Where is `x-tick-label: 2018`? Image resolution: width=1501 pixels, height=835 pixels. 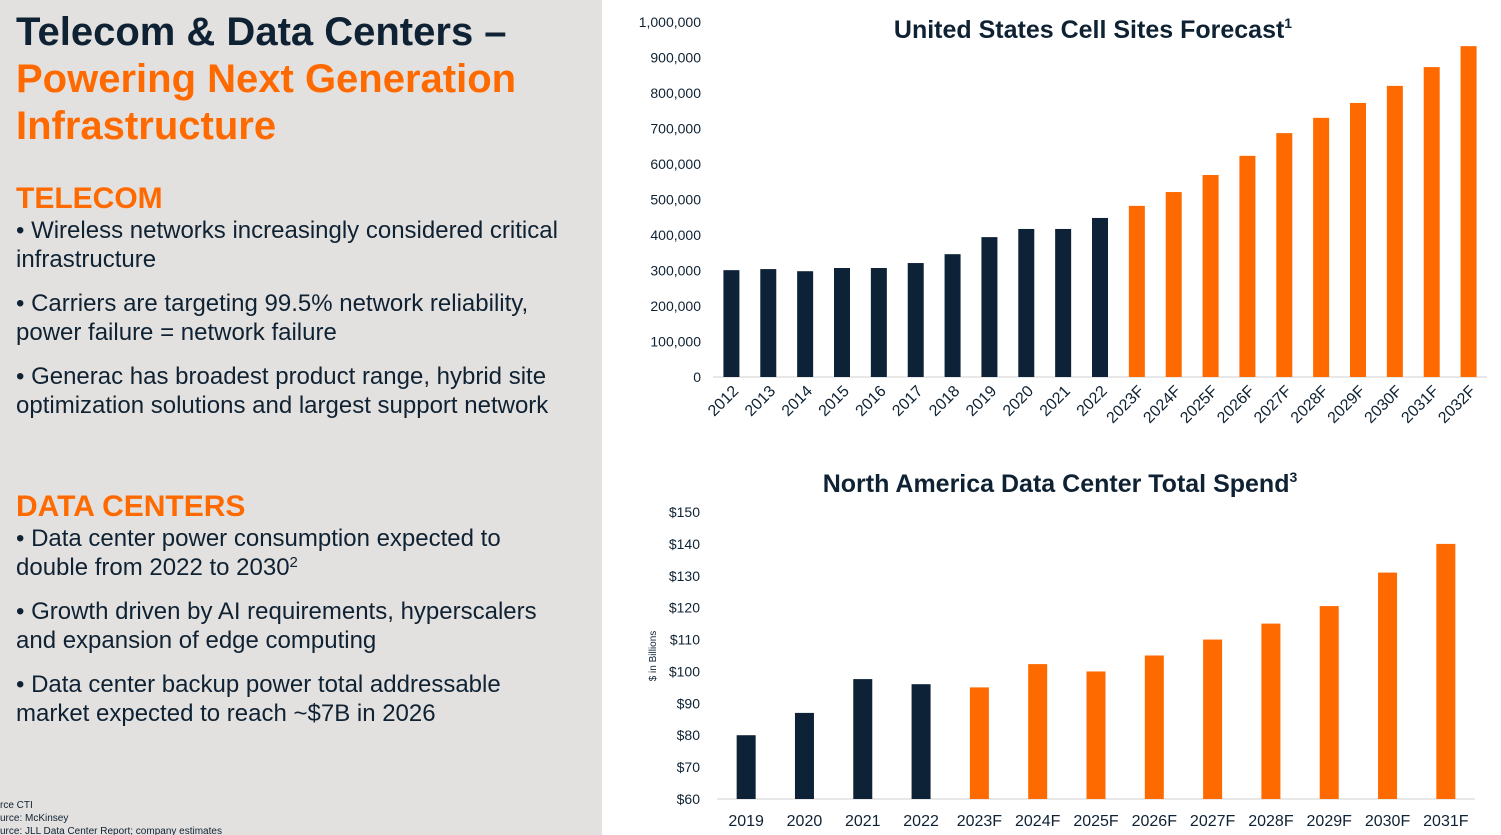
x-tick-label: 2018 is located at coordinates (944, 401).